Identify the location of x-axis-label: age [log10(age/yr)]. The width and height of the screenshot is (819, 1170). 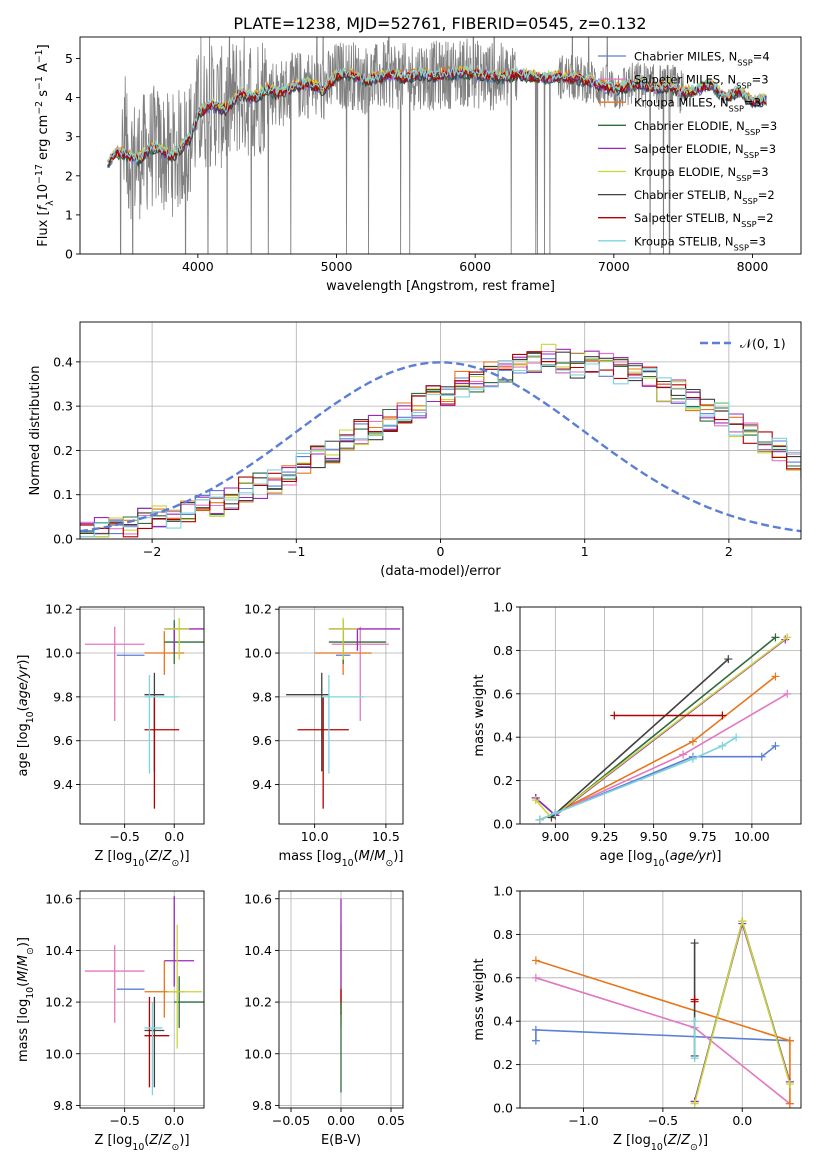
(660, 859).